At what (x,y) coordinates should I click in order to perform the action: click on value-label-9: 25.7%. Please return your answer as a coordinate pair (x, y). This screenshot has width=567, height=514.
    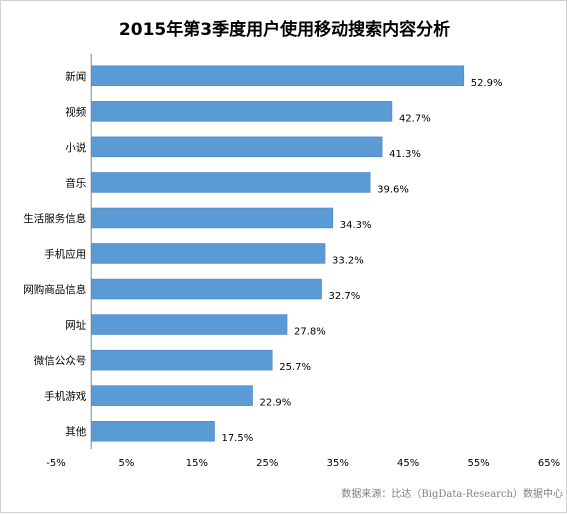
    Looking at the image, I should click on (295, 367).